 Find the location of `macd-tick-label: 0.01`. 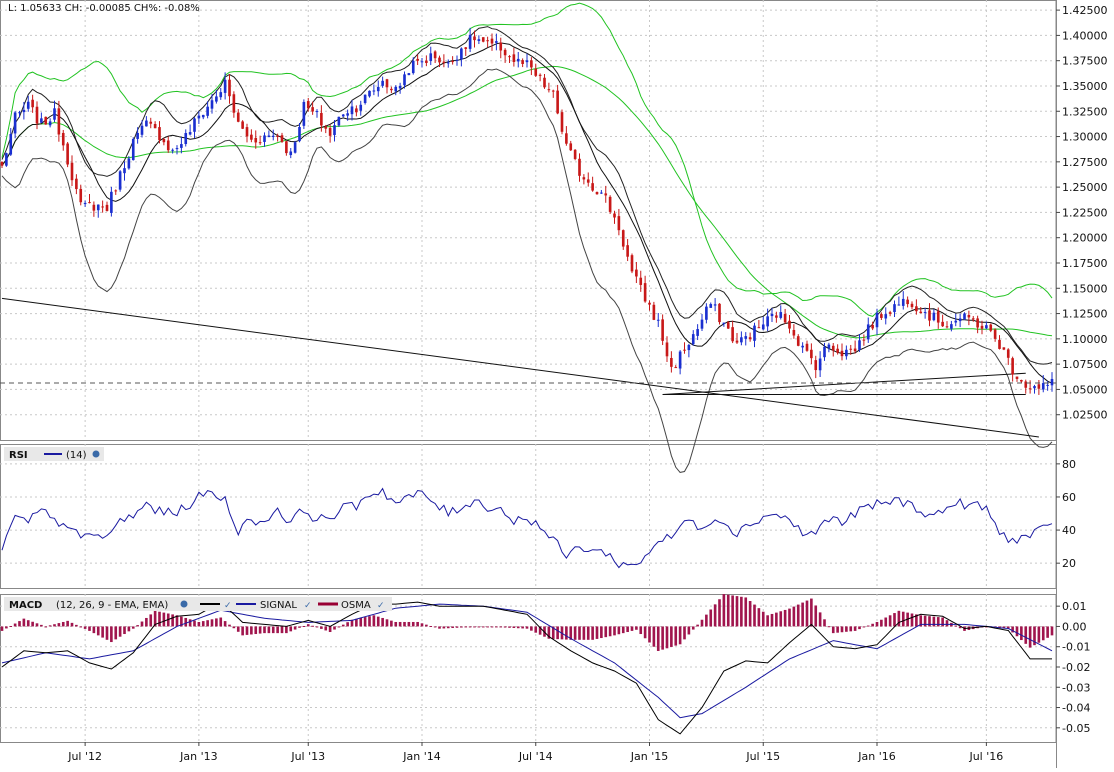

macd-tick-label: 0.01 is located at coordinates (1074, 606).